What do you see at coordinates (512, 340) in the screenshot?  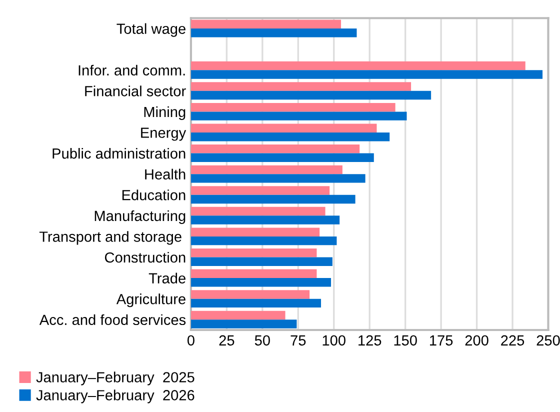 I see `x-tick-label: 225` at bounding box center [512, 340].